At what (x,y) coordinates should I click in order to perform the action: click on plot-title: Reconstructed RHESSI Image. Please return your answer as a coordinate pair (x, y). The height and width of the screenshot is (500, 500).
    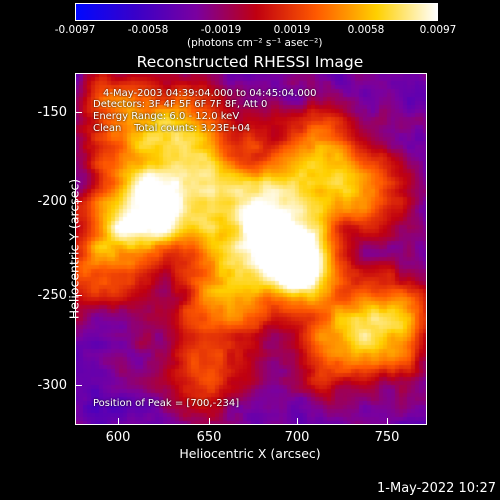
    Looking at the image, I should click on (250, 62).